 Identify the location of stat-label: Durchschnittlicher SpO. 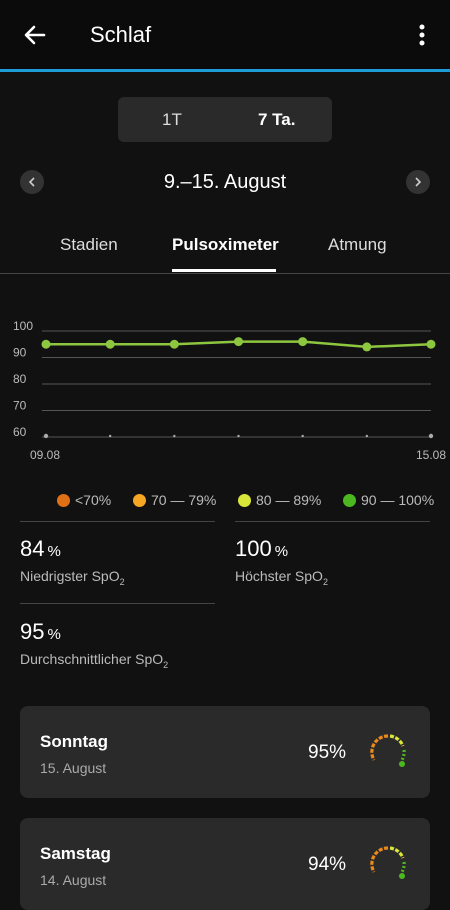
(92, 659).